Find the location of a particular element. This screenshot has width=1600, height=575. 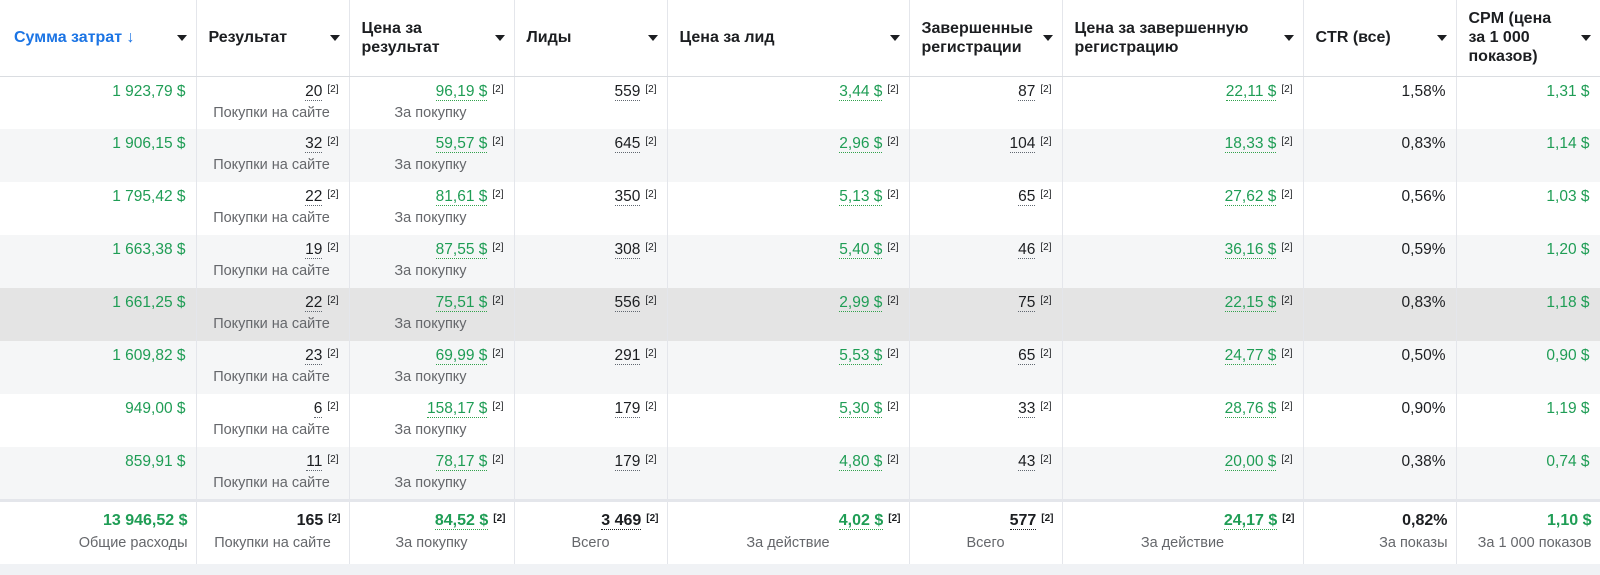

column-header-cost-per-registration: Цена за завершенную регистрацию is located at coordinates (1183, 38).